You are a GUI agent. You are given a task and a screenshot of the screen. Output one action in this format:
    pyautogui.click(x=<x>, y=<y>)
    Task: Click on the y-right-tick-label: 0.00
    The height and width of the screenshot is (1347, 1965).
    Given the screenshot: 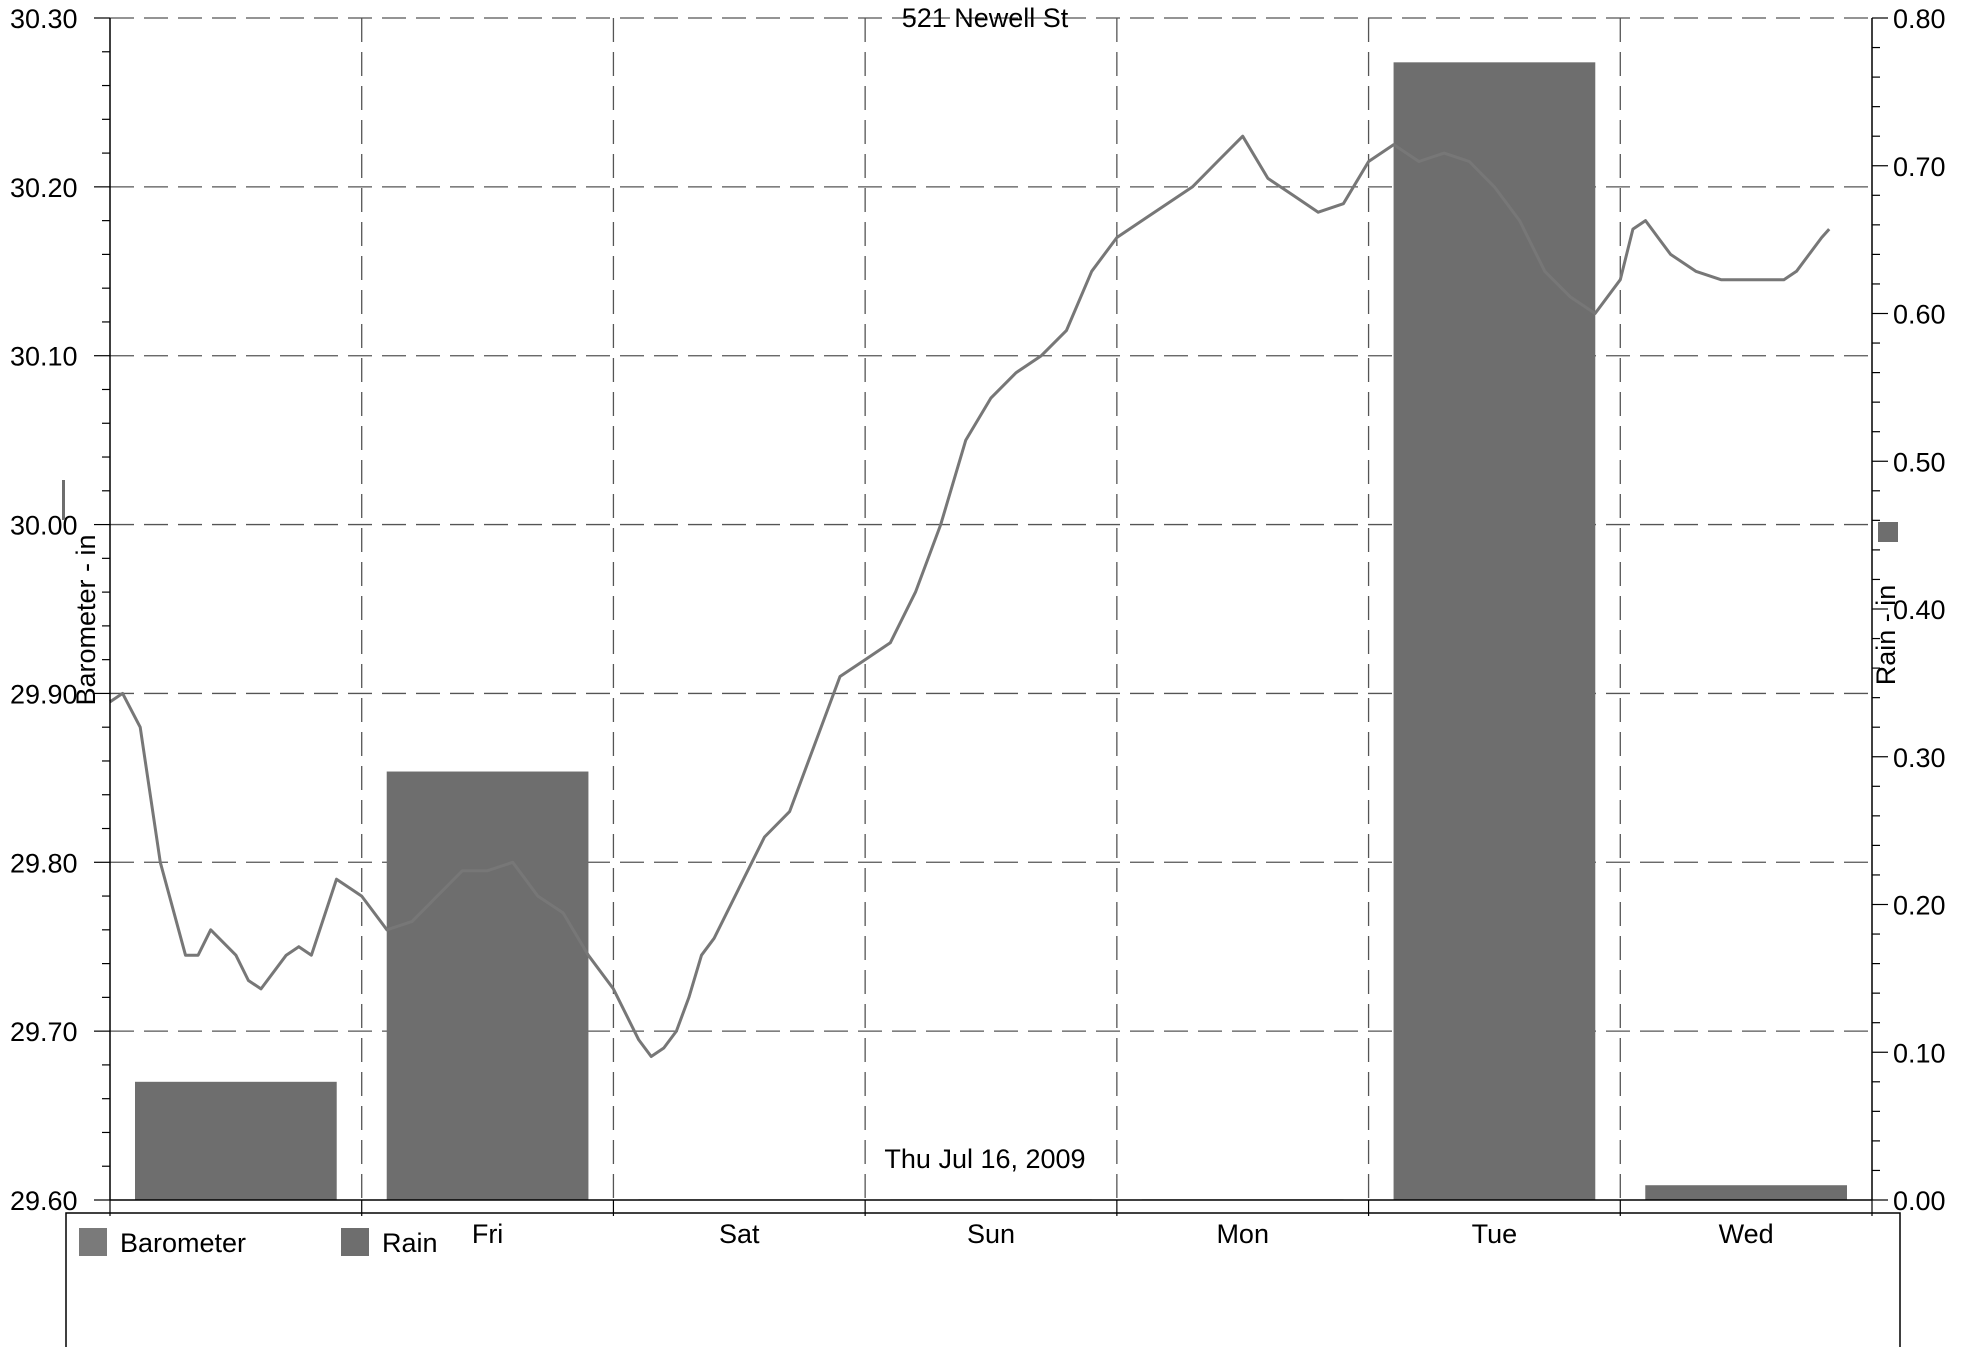 What is the action you would take?
    pyautogui.click(x=1919, y=1201)
    